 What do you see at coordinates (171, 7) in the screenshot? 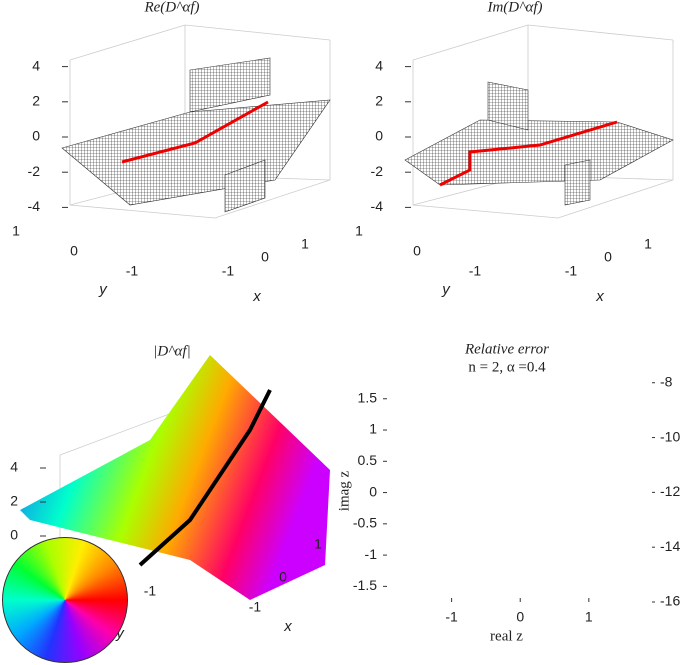
I see `title: Re(D^αf)` at bounding box center [171, 7].